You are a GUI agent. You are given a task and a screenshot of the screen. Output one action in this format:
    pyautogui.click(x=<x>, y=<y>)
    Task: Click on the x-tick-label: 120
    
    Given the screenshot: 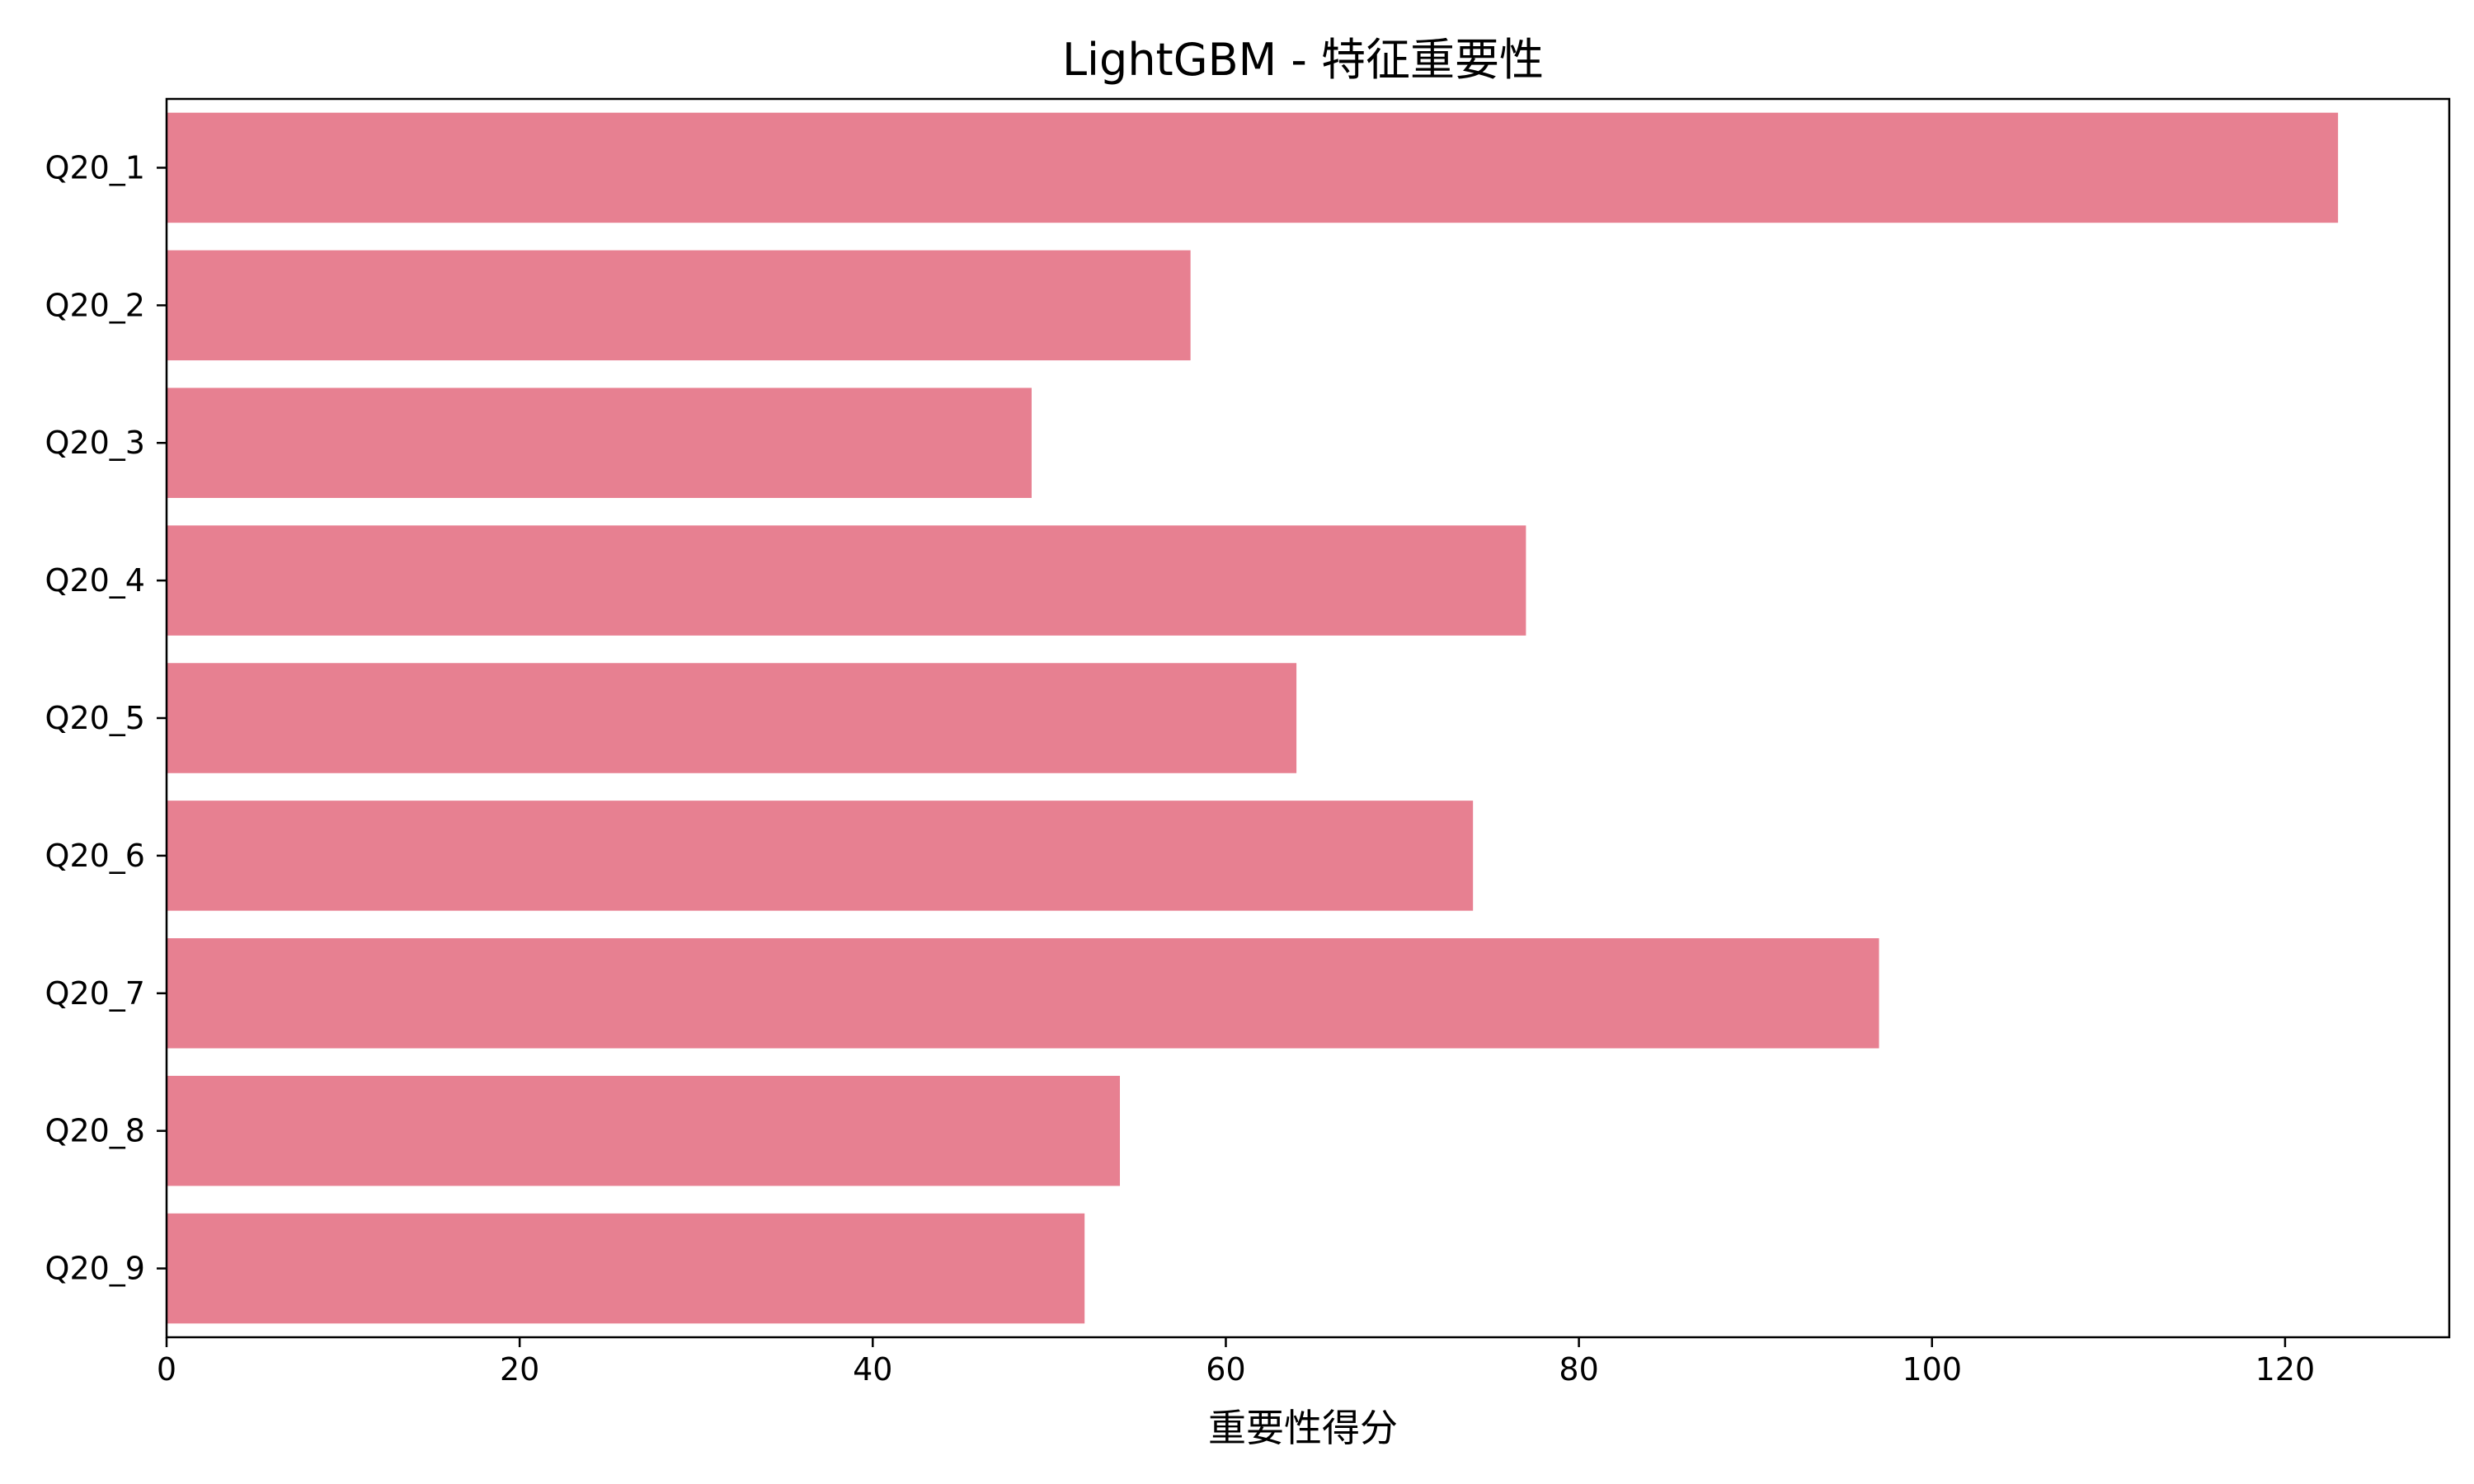 What is the action you would take?
    pyautogui.click(x=2285, y=1369)
    